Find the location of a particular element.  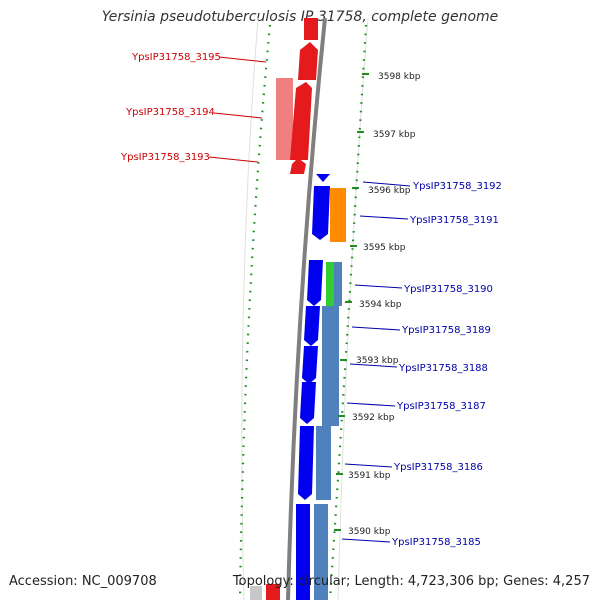

gene-label-3185: YpsIP31758_3185 is located at coordinates (436, 542).